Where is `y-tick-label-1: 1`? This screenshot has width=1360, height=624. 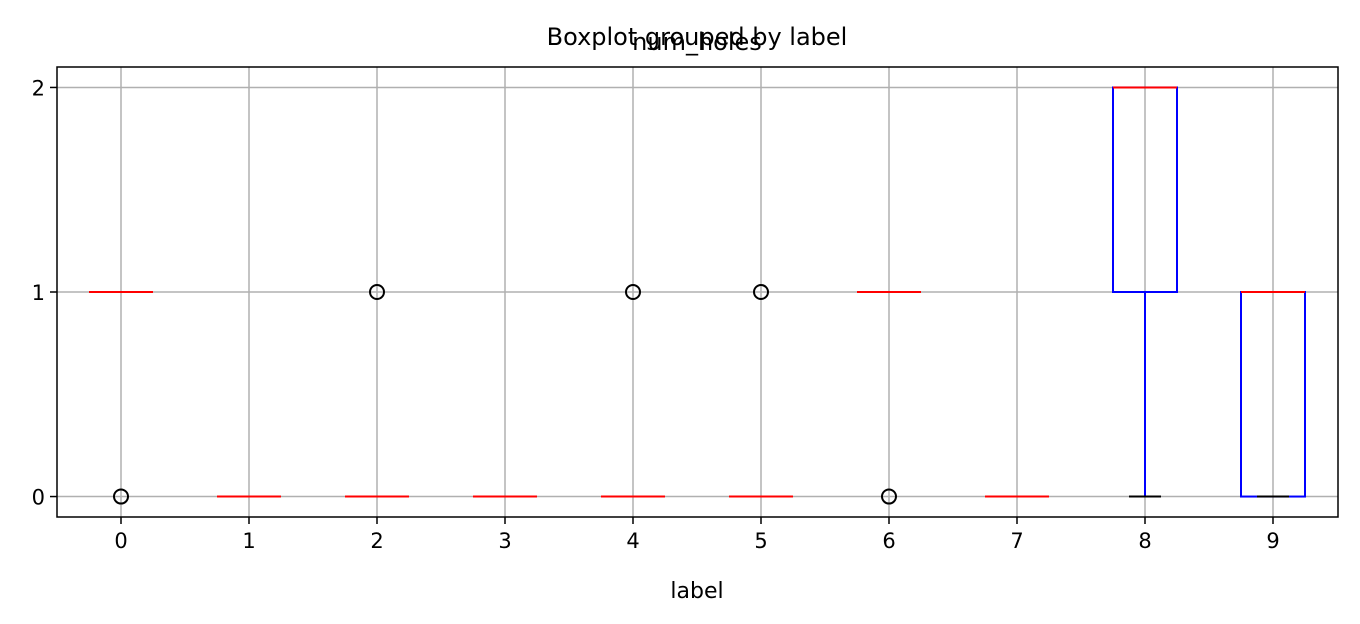
y-tick-label-1: 1 is located at coordinates (38, 293).